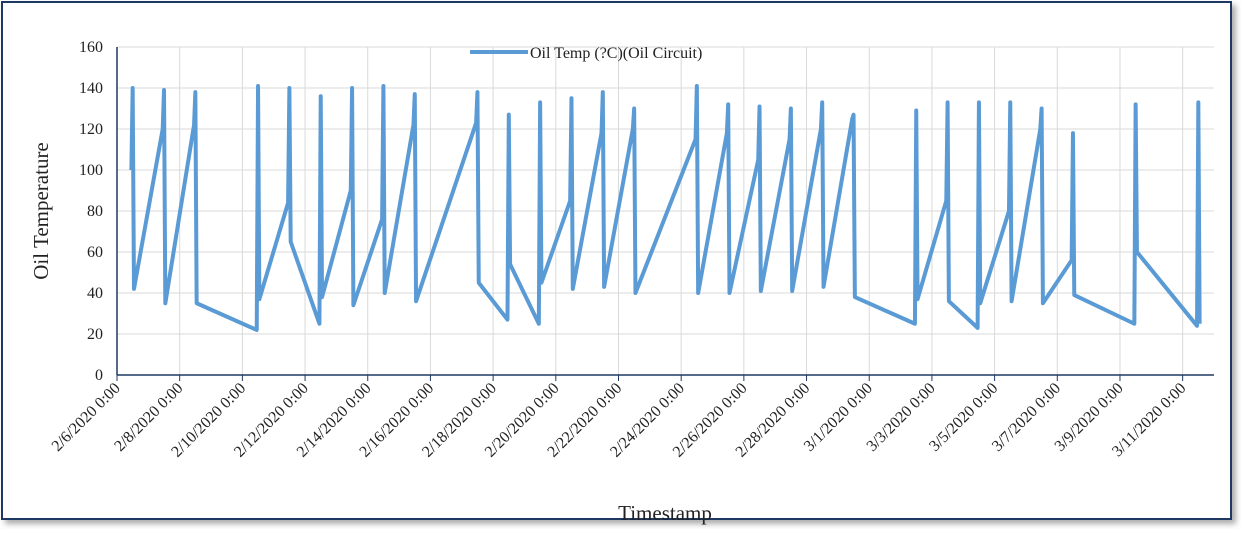  What do you see at coordinates (91, 47) in the screenshot?
I see `y-tick-label: 160` at bounding box center [91, 47].